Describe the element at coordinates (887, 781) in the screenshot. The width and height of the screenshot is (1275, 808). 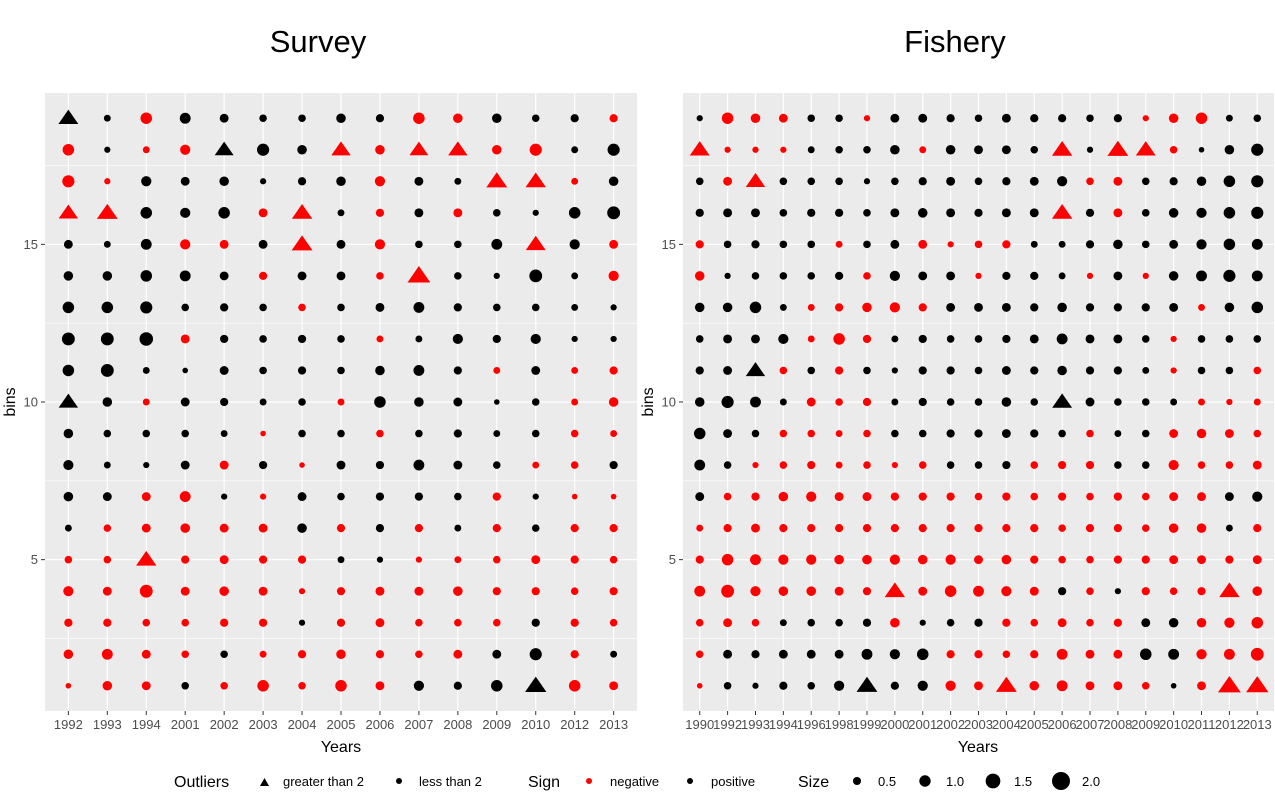
I see `legend-size-label-0.5: 0.5` at that location.